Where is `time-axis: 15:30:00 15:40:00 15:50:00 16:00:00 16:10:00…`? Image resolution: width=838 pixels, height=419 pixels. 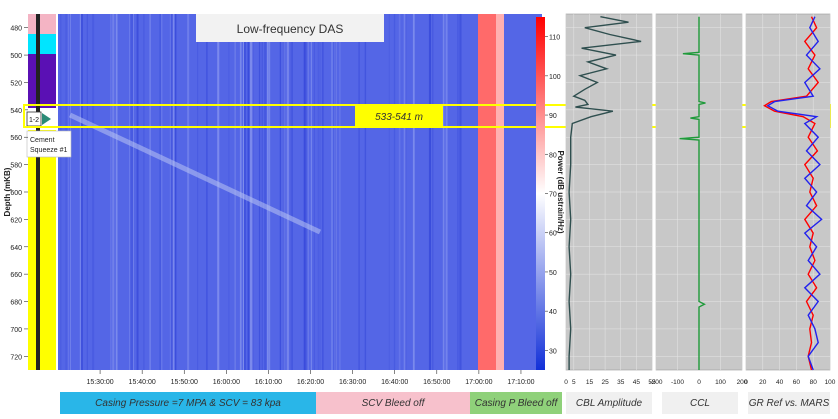 time-axis: 15:30:00 15:40:00 15:50:00 16:00:00 16:10:00… is located at coordinates (310, 378).